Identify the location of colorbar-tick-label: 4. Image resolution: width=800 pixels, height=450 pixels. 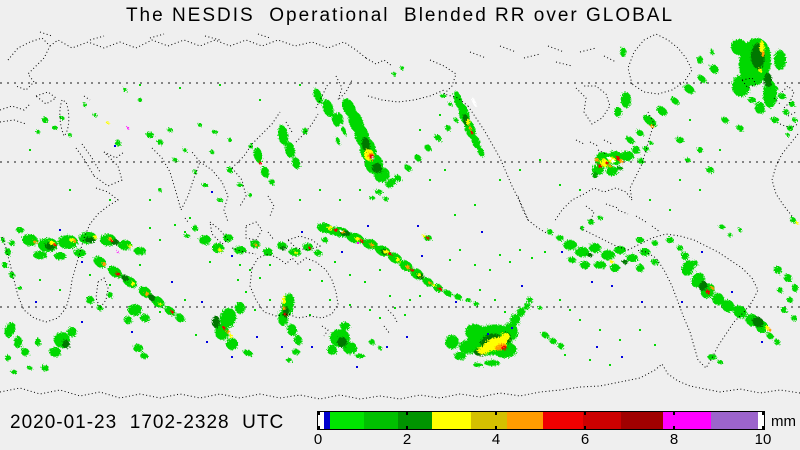
(496, 439).